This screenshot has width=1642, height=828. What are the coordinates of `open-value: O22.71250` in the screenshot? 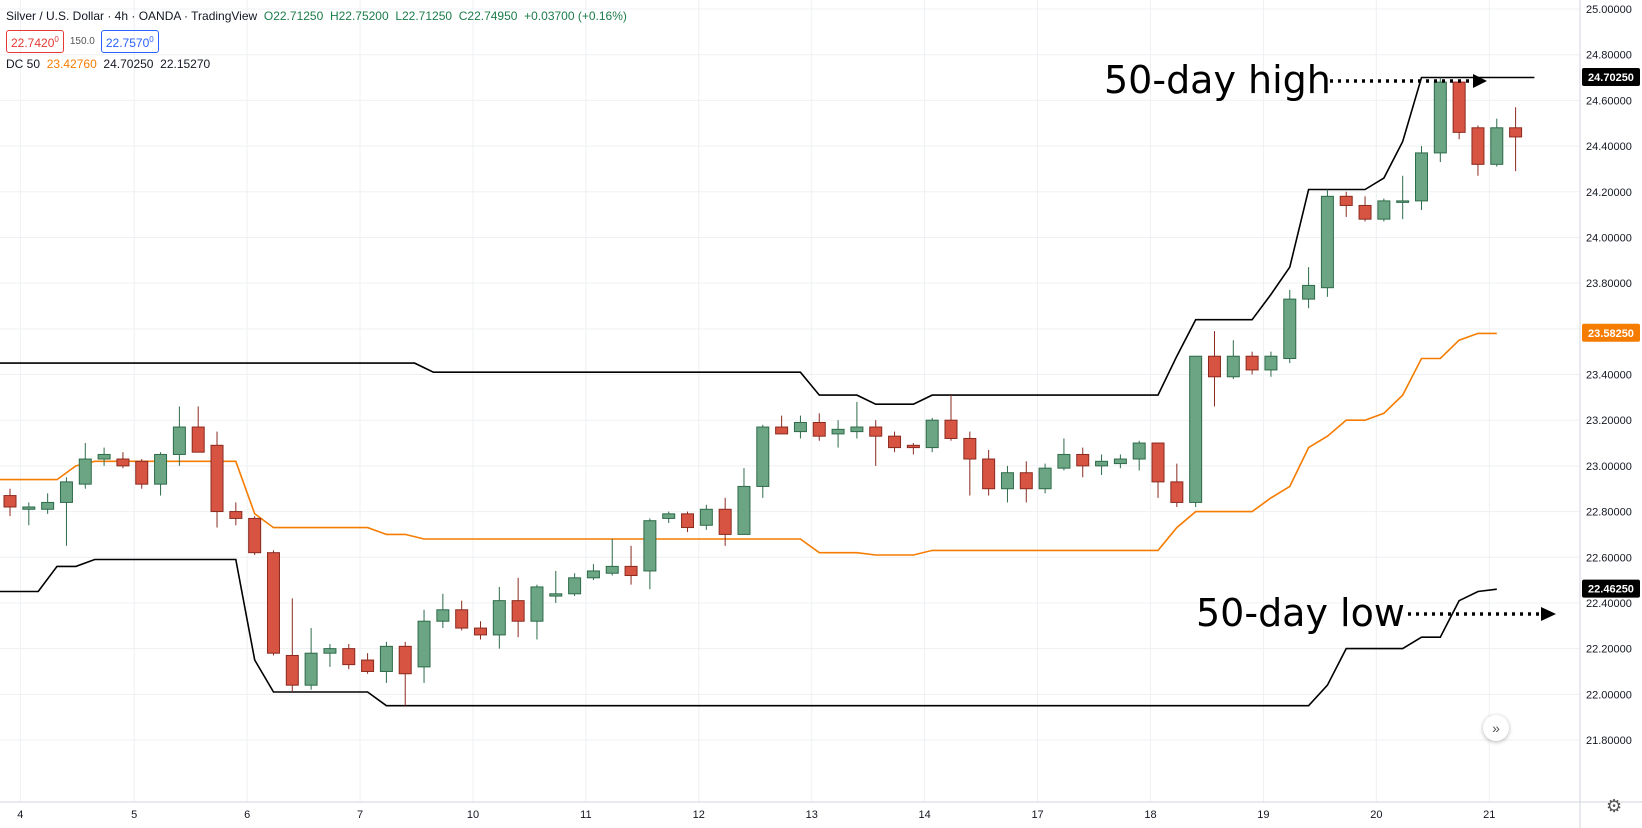 It's located at (293, 16).